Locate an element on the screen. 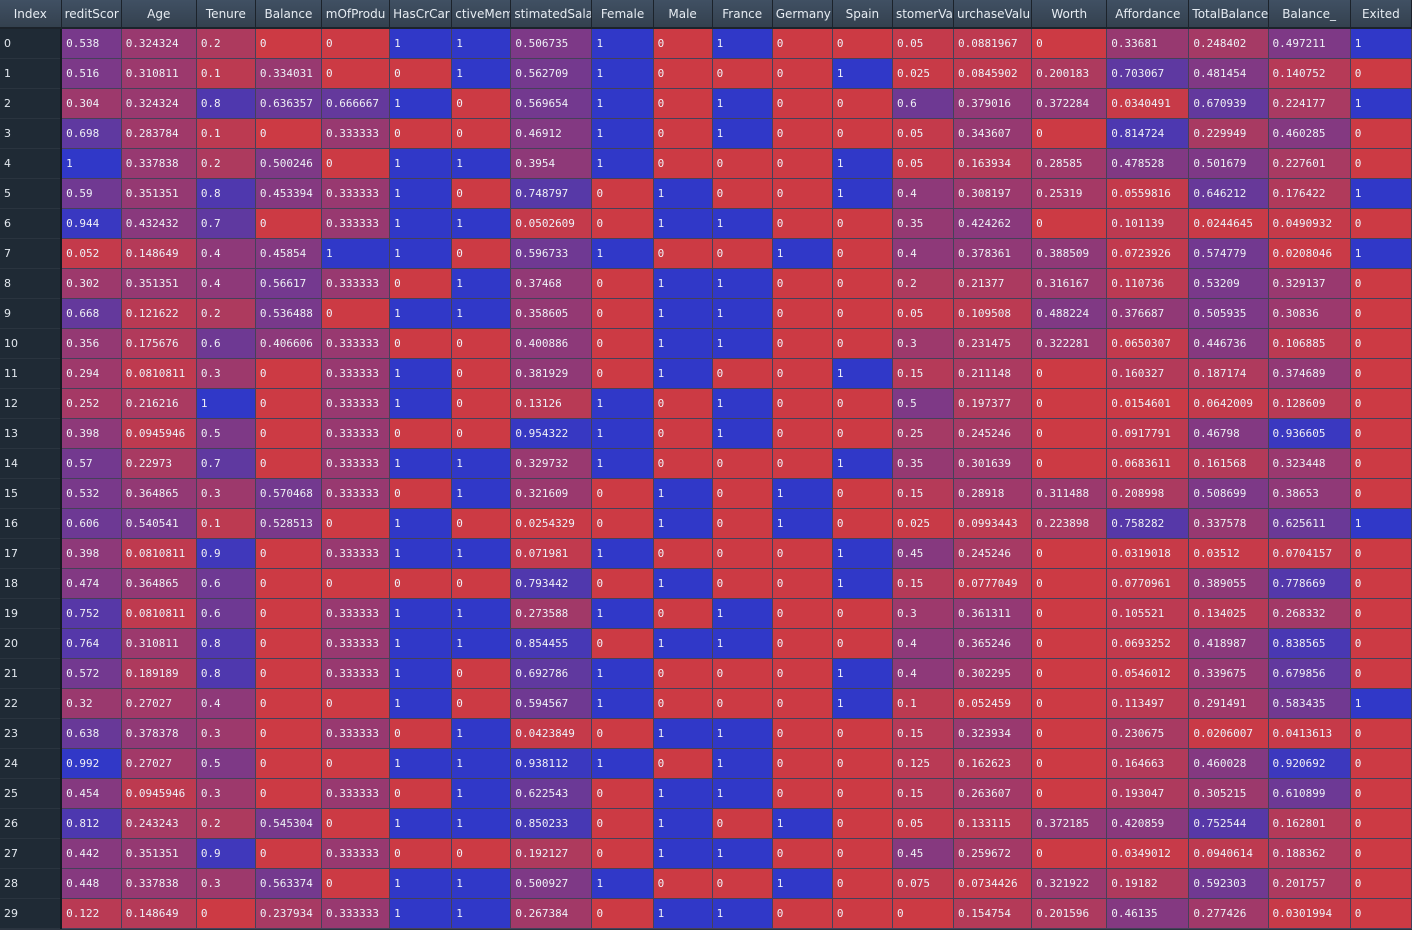 Image resolution: width=1412 pixels, height=930 pixels. table-cell: 0.101139 is located at coordinates (1148, 223).